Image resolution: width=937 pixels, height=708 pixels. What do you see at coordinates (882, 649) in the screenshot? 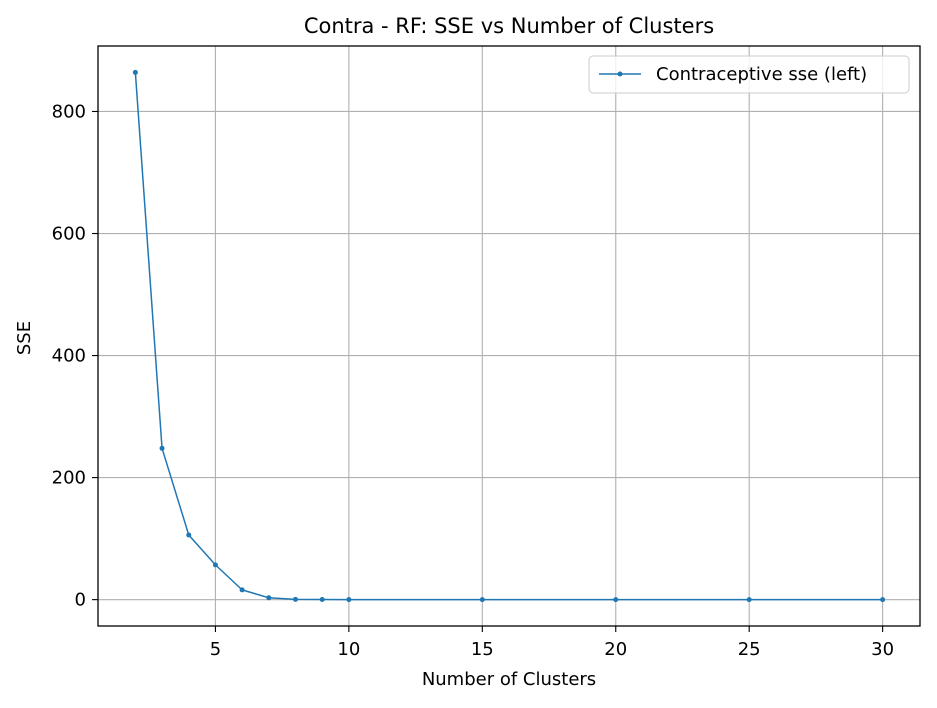
I see `x-tick-label: 30` at bounding box center [882, 649].